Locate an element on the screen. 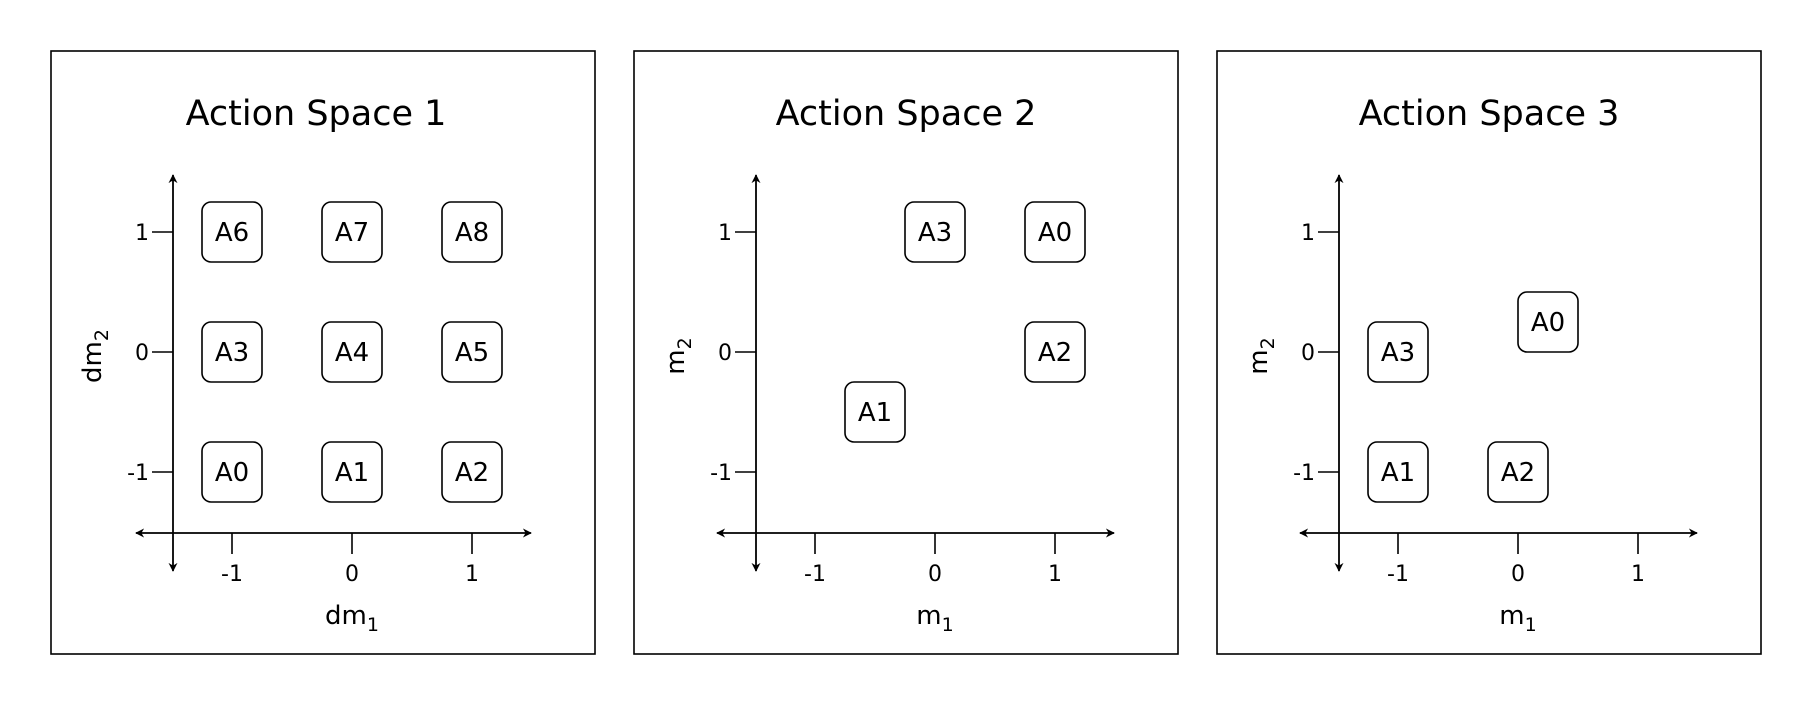 The height and width of the screenshot is (702, 1802). action-label: A4 is located at coordinates (352, 353).